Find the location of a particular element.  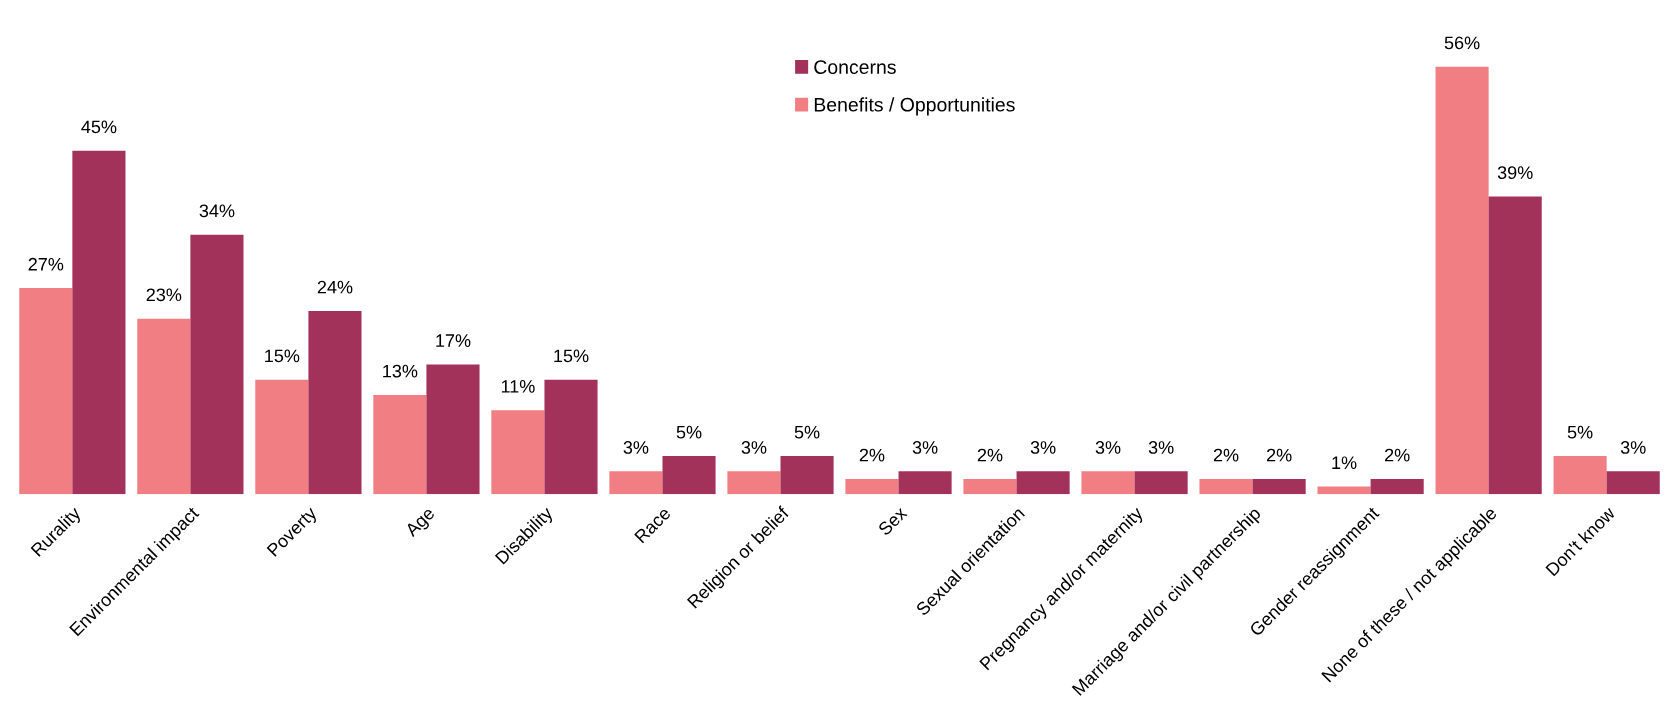

data-label: 17% is located at coordinates (453, 340).